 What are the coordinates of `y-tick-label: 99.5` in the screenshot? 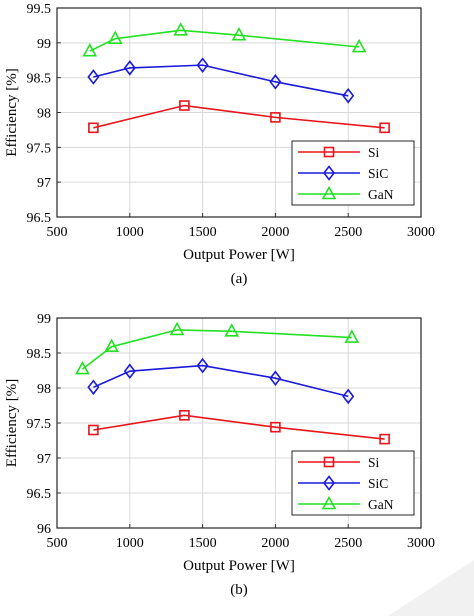 It's located at (39, 9).